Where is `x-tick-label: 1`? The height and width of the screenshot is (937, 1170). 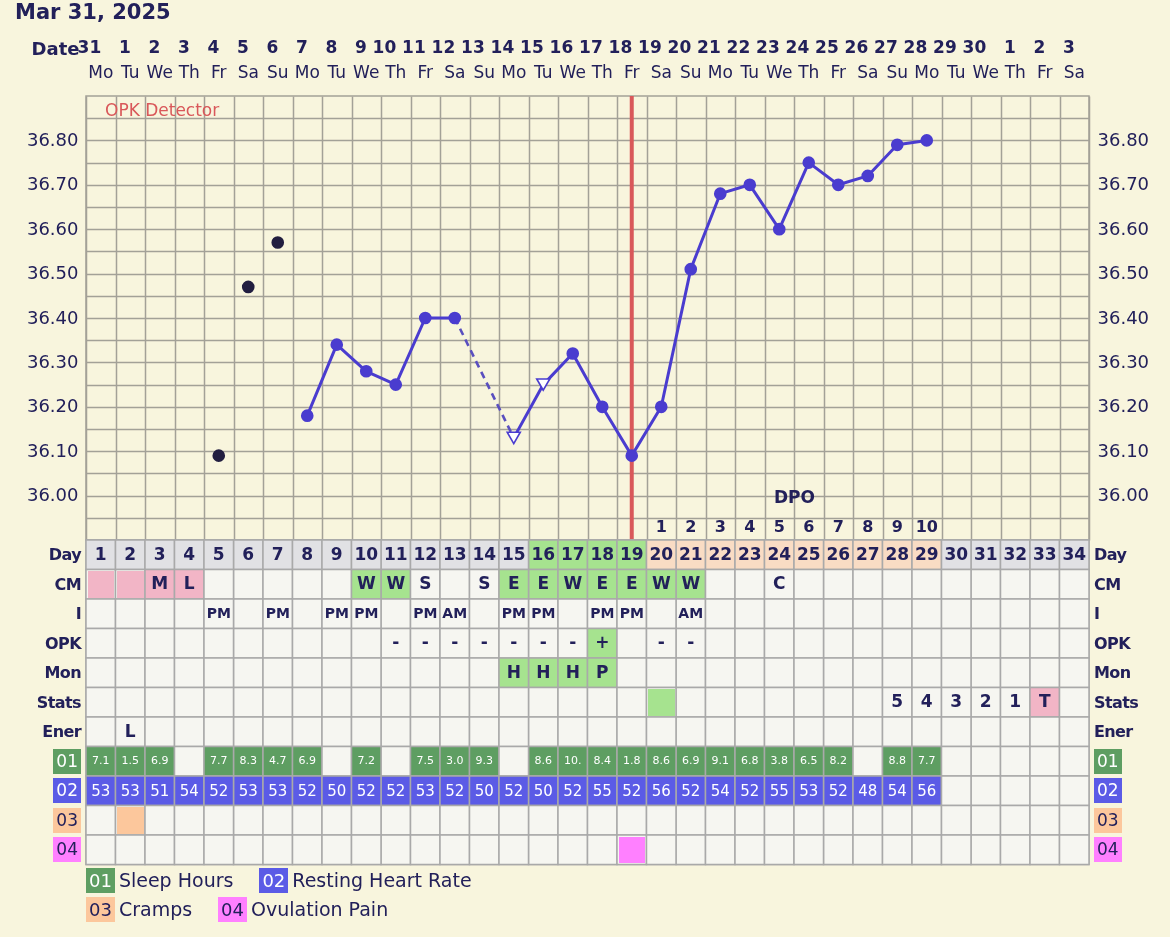
x-tick-label: 1 is located at coordinates (661, 526).